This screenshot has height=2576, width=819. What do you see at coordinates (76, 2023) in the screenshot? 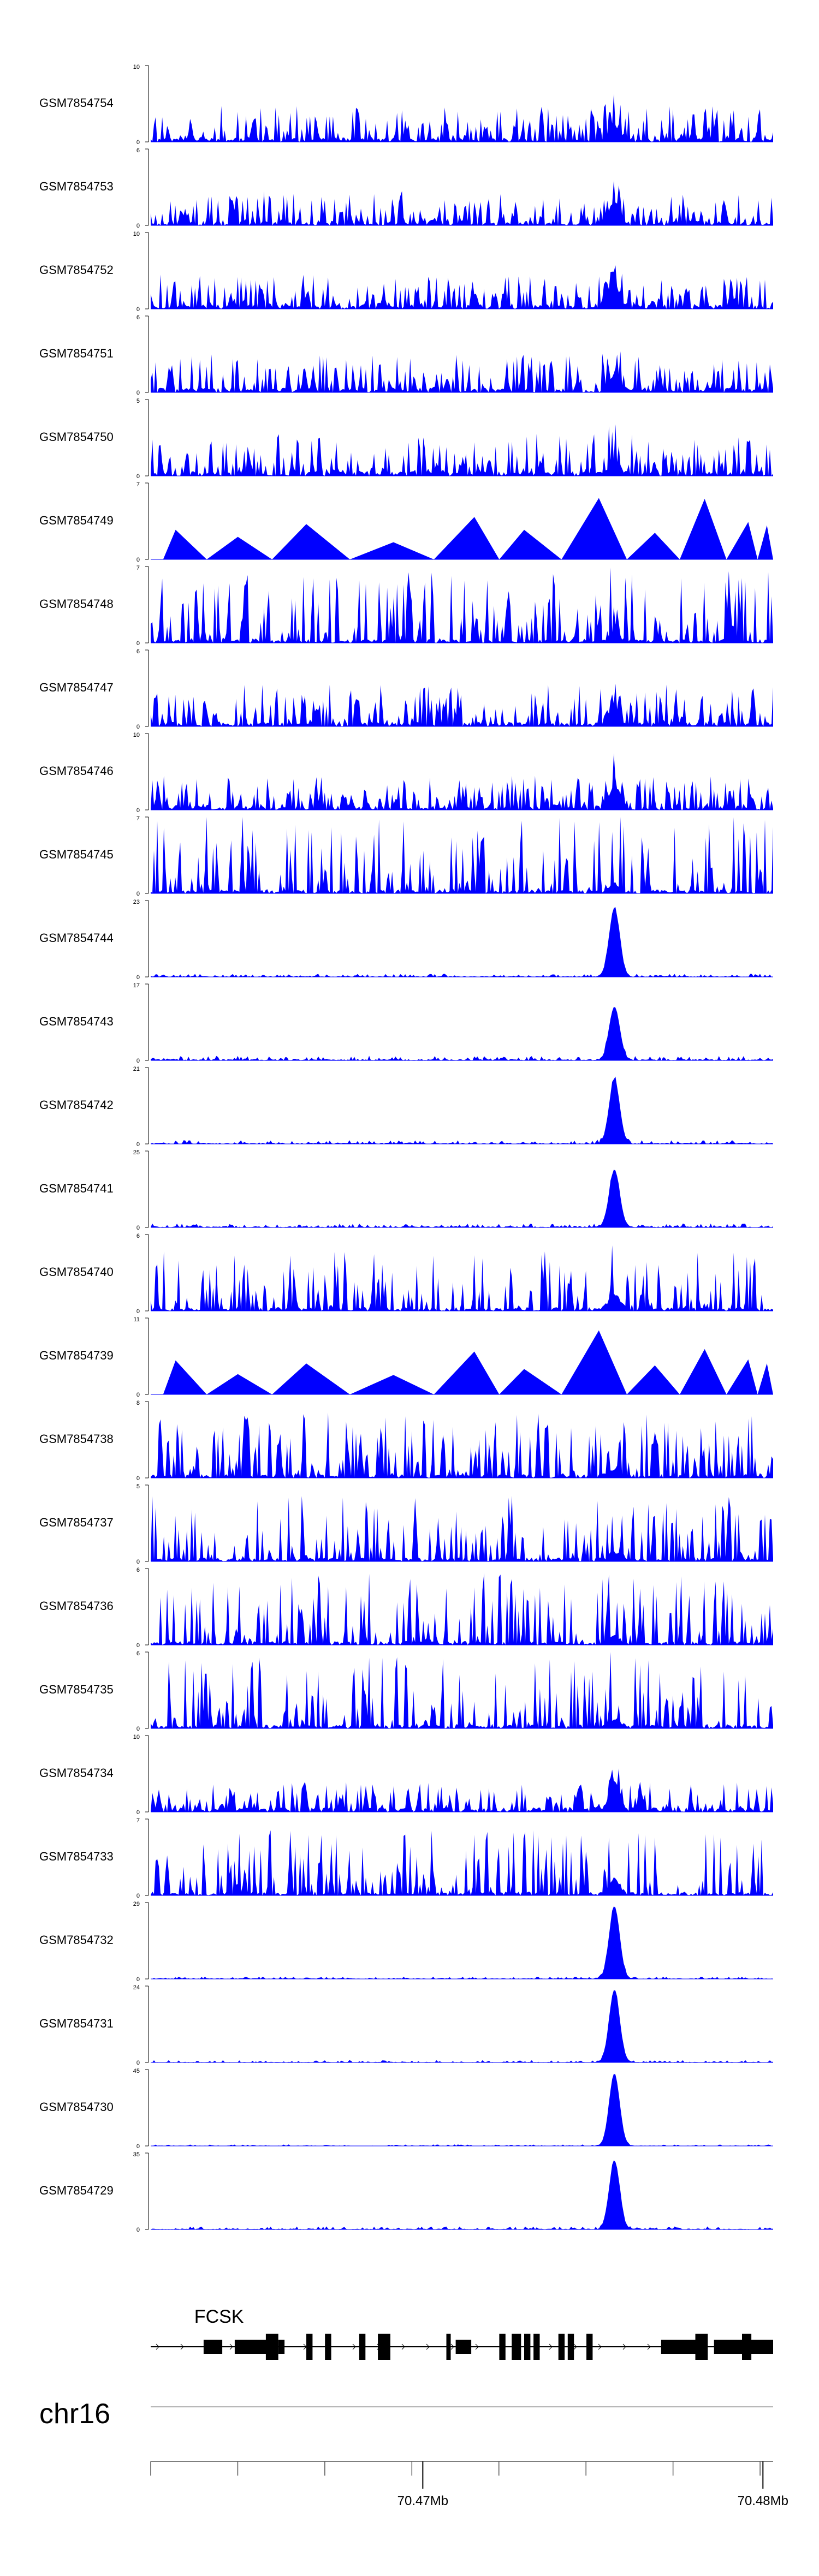
I see `track-label: GSM7854731` at bounding box center [76, 2023].